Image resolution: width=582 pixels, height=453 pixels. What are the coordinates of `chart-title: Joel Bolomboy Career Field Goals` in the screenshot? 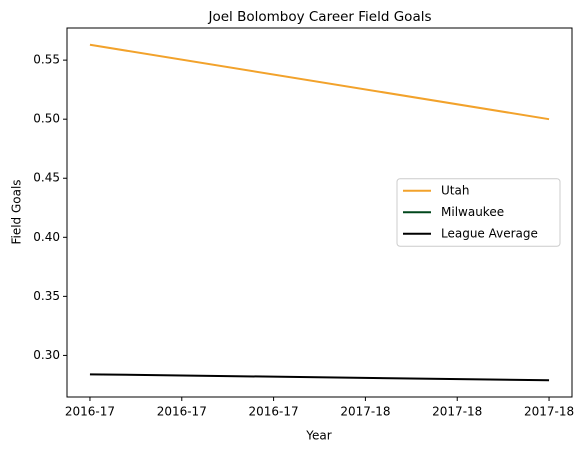 It's located at (319, 17).